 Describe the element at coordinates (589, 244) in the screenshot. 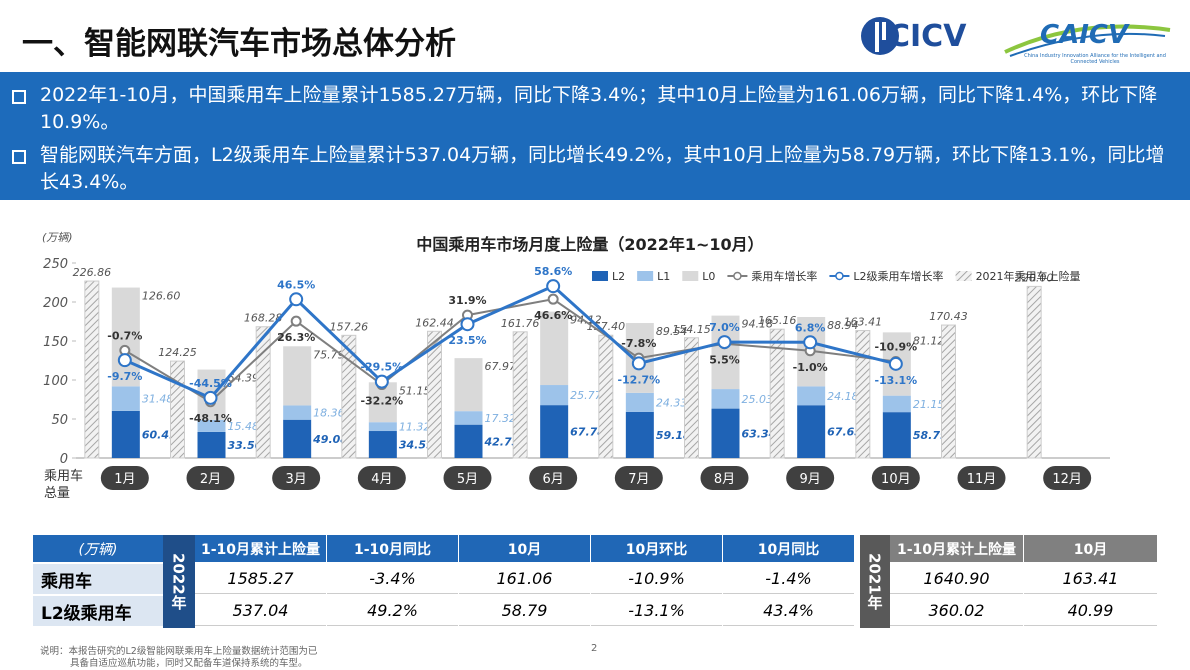

I see `chart-title: 中国乘用车市场月度上险量（2022年1~10月）` at that location.